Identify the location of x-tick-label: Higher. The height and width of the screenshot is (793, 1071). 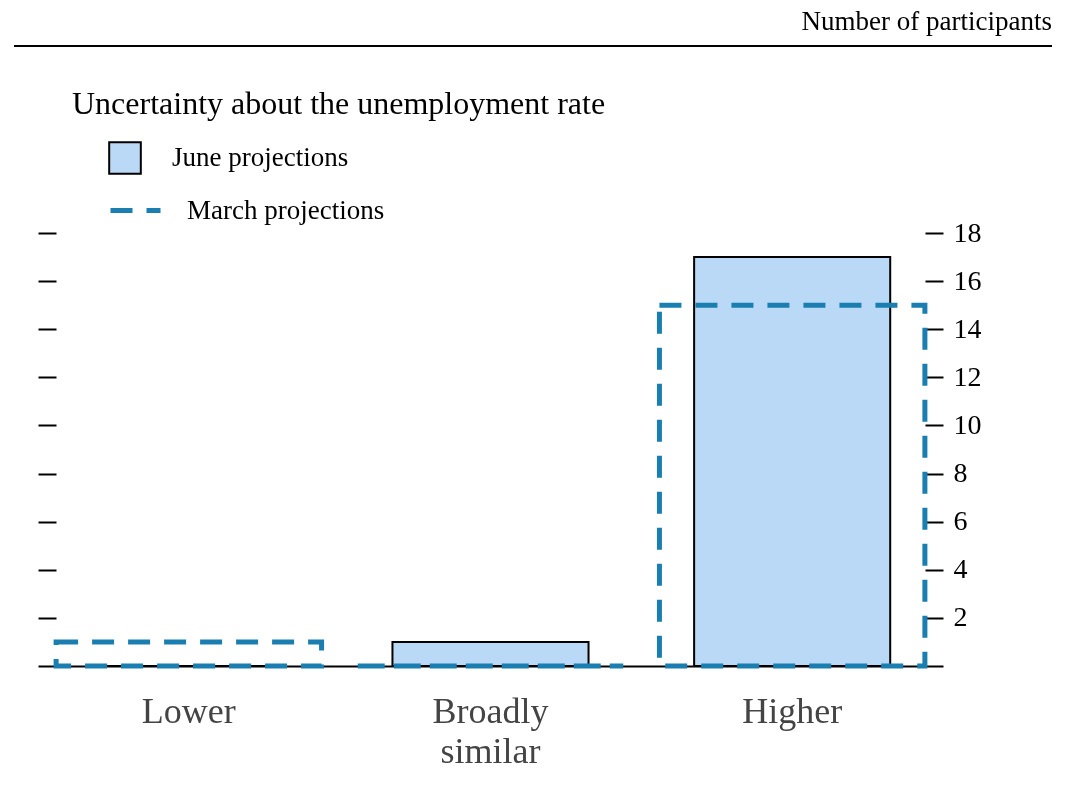
(792, 710).